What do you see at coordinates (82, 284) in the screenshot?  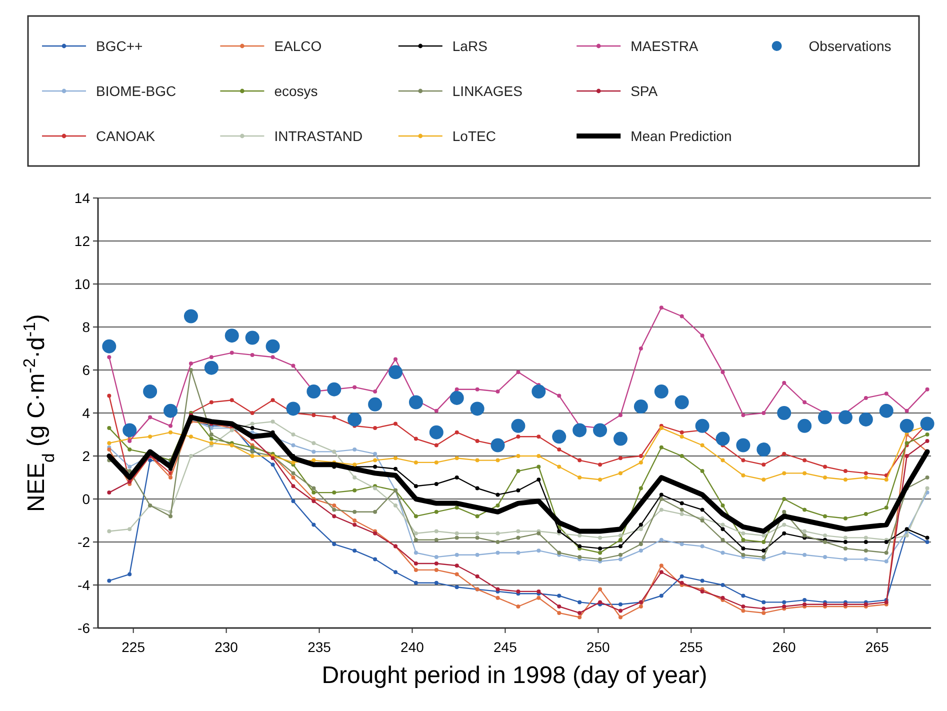 I see `y-tick-label: 10` at bounding box center [82, 284].